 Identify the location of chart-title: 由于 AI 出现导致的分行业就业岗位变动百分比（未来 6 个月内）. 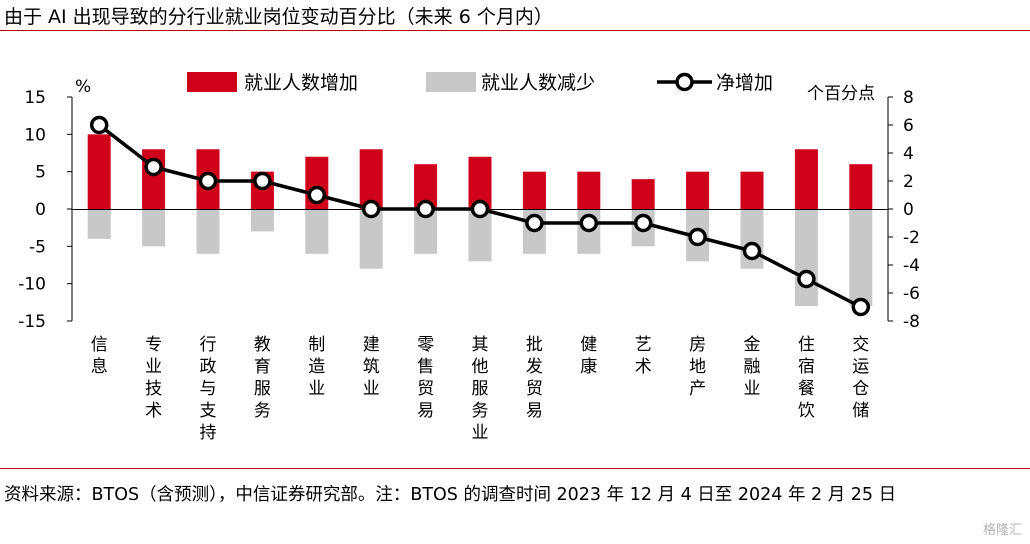
(278, 17).